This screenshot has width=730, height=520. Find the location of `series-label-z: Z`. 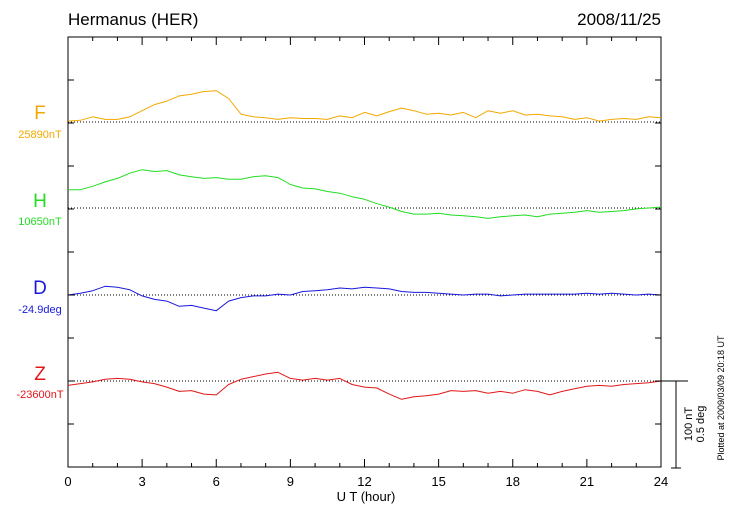

series-label-z: Z is located at coordinates (40, 374).